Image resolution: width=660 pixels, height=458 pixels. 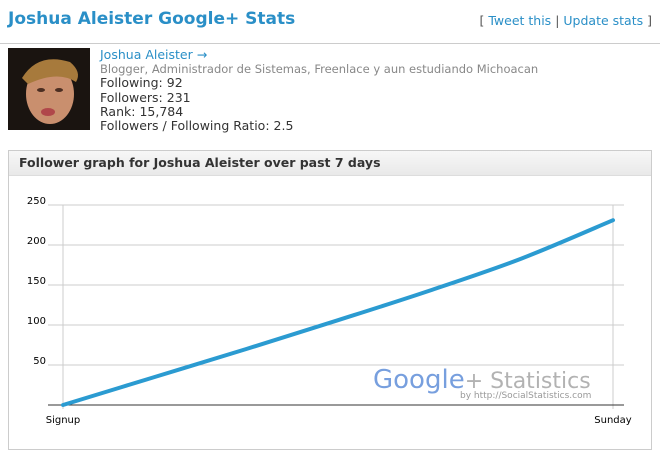 I want to click on stat-label: Following:, so click(x=131, y=83).